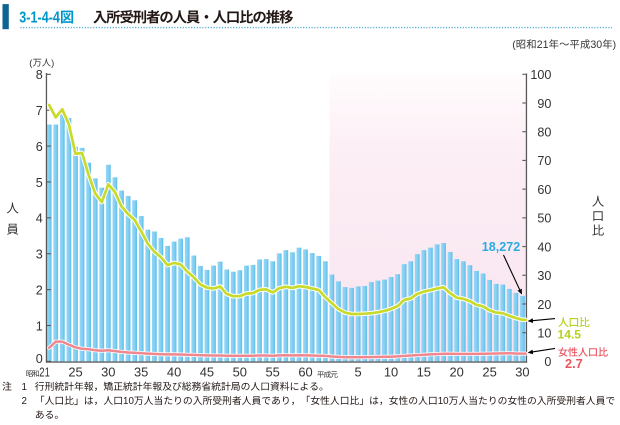 This screenshot has width=620, height=425. Describe the element at coordinates (540, 75) in the screenshot. I see `svg-text: 100` at that location.